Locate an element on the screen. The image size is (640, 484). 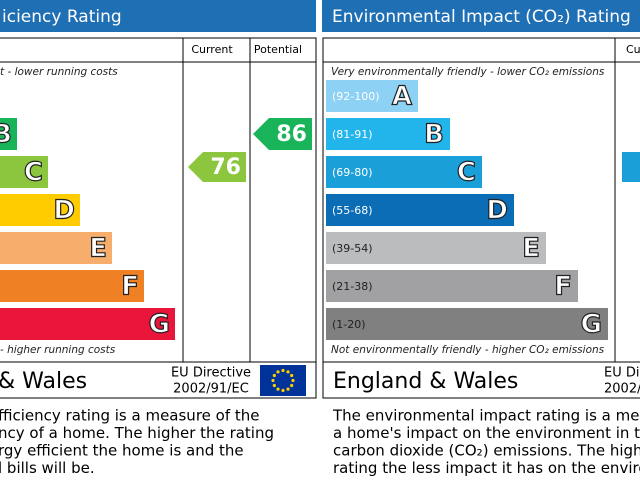
paragraph-line: rgy efficient the home is and the is located at coordinates (122, 451).